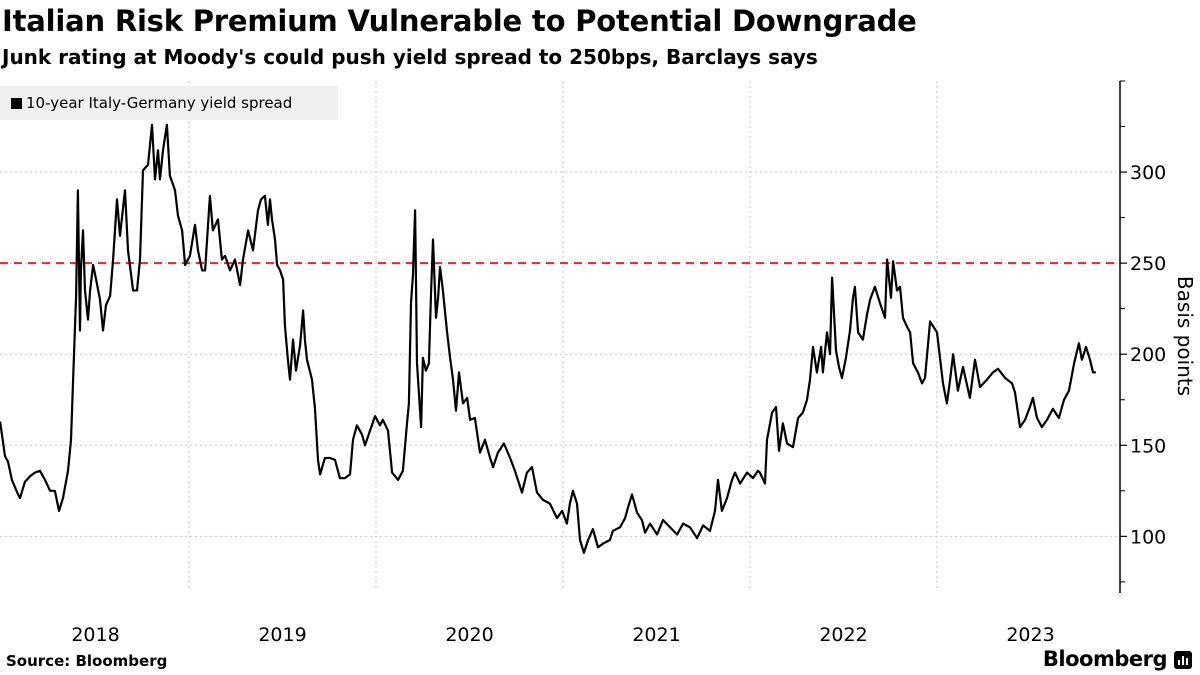  I want to click on y-tick-label: 150, so click(1148, 446).